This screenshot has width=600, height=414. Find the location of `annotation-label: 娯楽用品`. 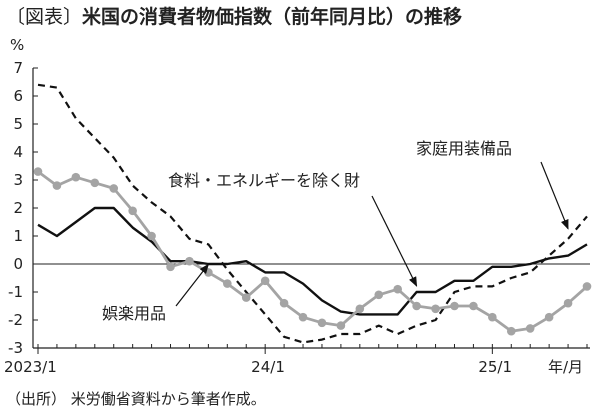

annotation-label: 娯楽用品 is located at coordinates (134, 313).